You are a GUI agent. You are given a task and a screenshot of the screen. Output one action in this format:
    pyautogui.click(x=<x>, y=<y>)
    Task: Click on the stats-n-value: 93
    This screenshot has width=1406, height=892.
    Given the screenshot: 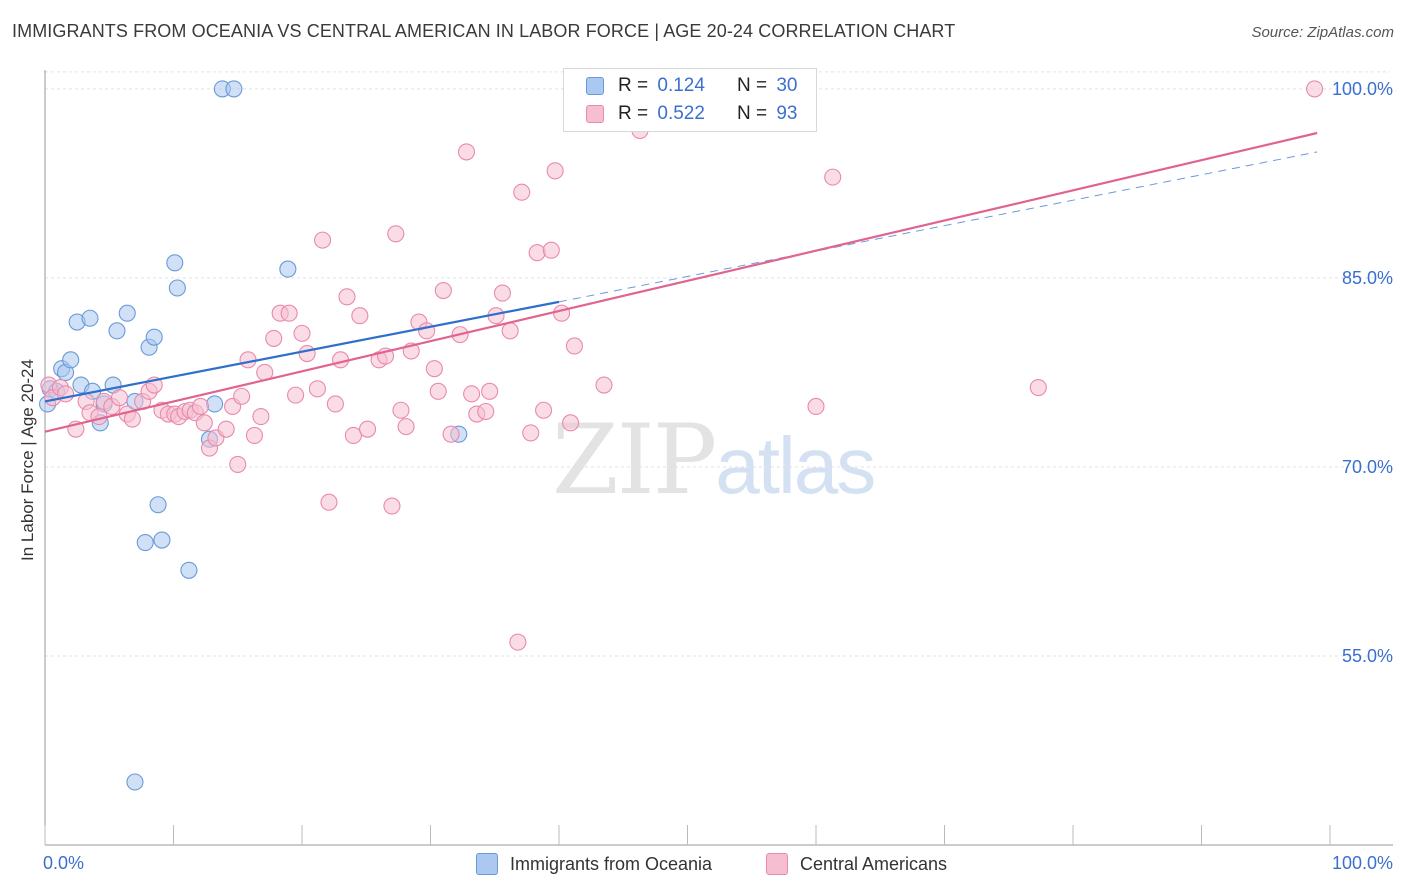 What is the action you would take?
    pyautogui.click(x=787, y=113)
    